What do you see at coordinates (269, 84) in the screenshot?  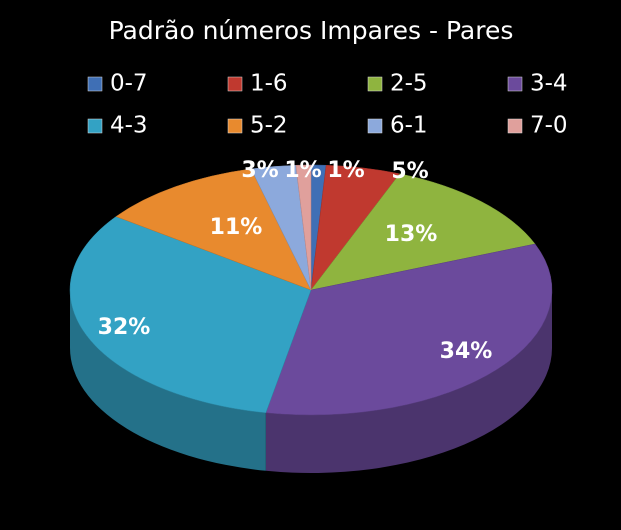 I see `legend-label: 1-6` at bounding box center [269, 84].